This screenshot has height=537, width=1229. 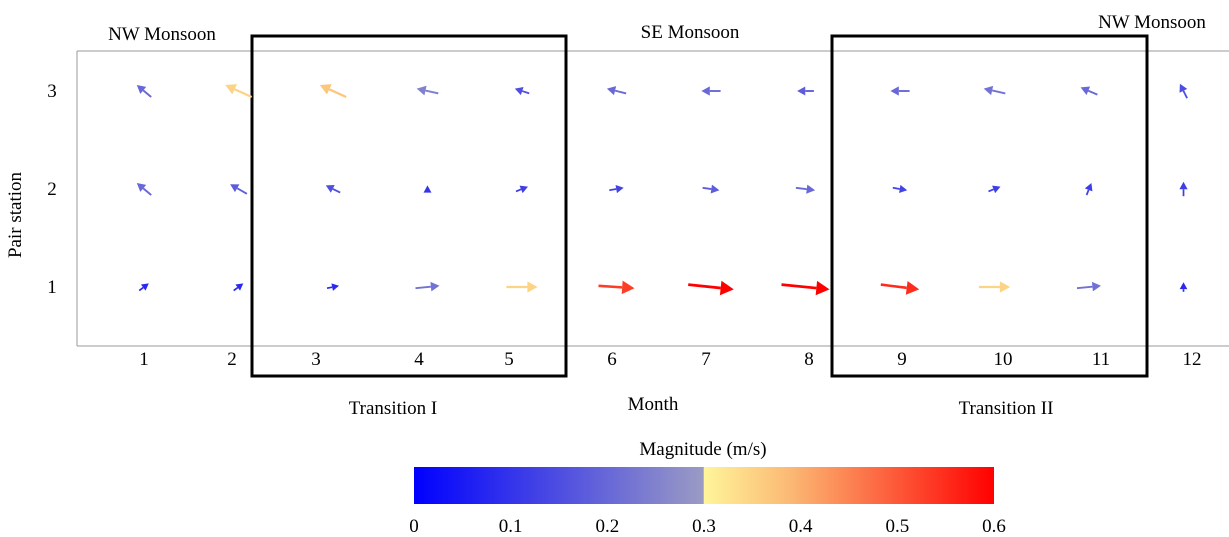 What do you see at coordinates (706, 359) in the screenshot?
I see `x-tick-label: 7` at bounding box center [706, 359].